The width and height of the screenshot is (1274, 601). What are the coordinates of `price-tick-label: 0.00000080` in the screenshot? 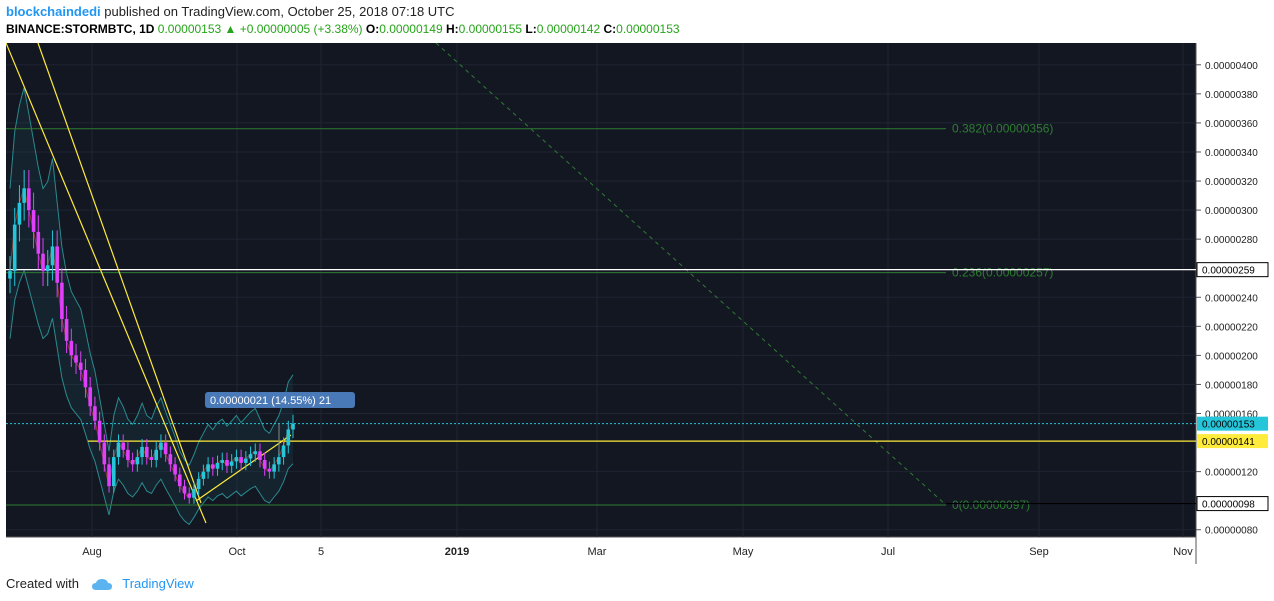 It's located at (1231, 531).